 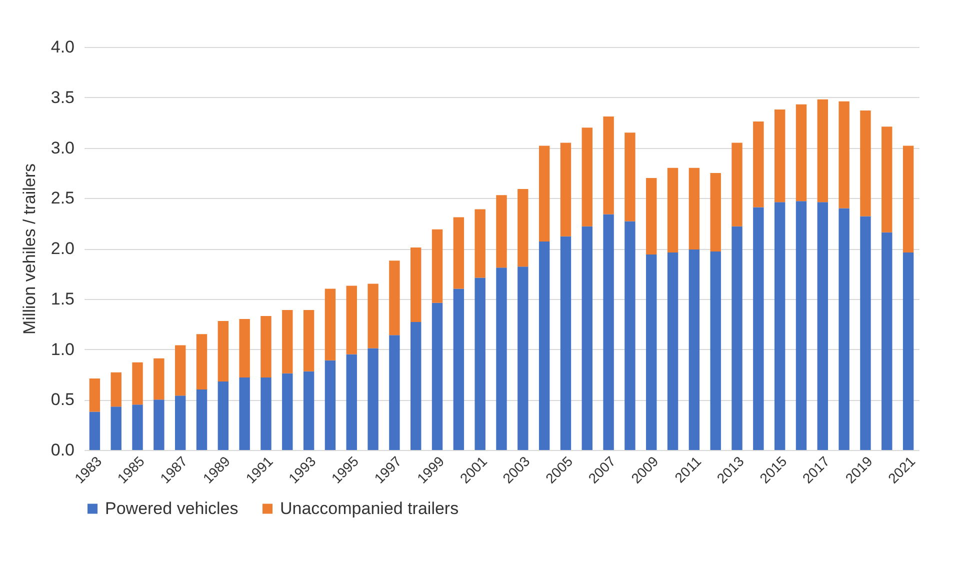 I want to click on y-axis-title: Million vehiles / trailers, so click(x=29, y=249).